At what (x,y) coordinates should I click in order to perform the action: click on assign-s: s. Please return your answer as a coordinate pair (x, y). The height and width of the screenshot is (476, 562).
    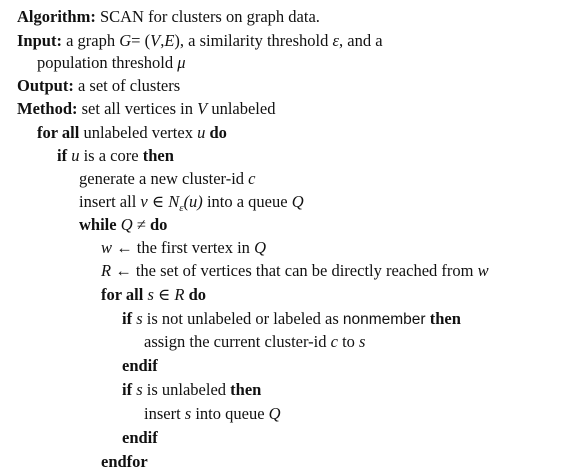
    Looking at the image, I should click on (362, 341).